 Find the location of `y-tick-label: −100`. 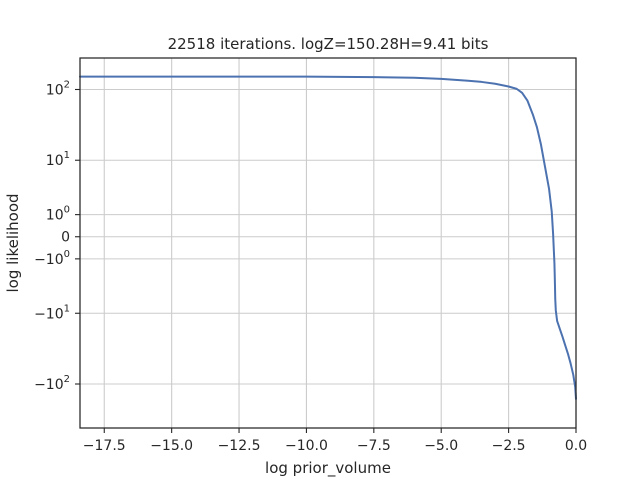

y-tick-label: −100 is located at coordinates (52, 258).